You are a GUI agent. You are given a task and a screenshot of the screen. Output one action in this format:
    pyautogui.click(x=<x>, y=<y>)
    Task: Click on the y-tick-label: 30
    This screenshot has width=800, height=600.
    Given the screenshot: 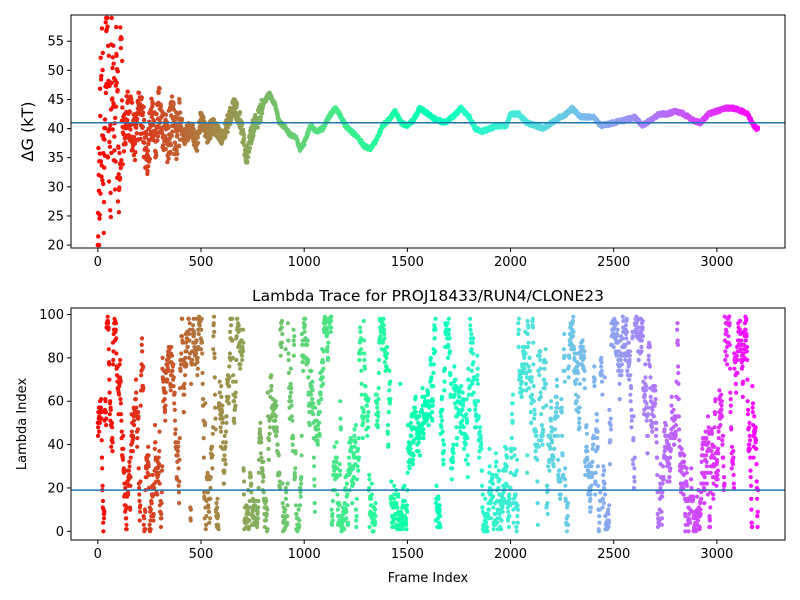 What is the action you would take?
    pyautogui.click(x=55, y=187)
    